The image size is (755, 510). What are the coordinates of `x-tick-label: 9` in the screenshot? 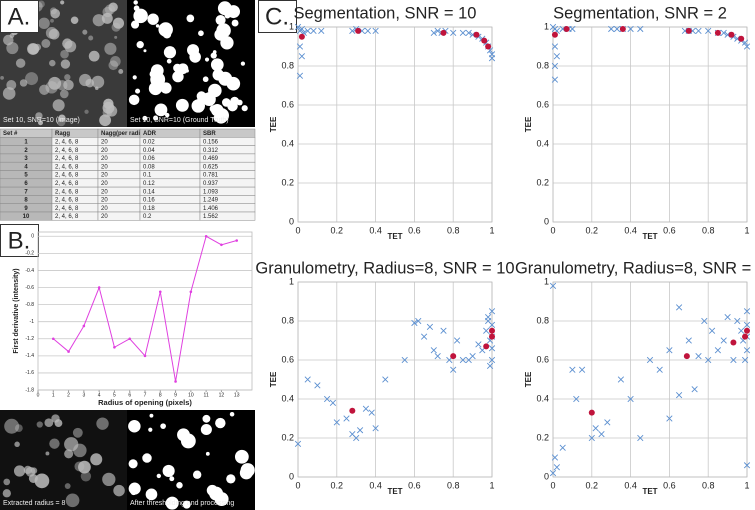 It's located at (175, 395).